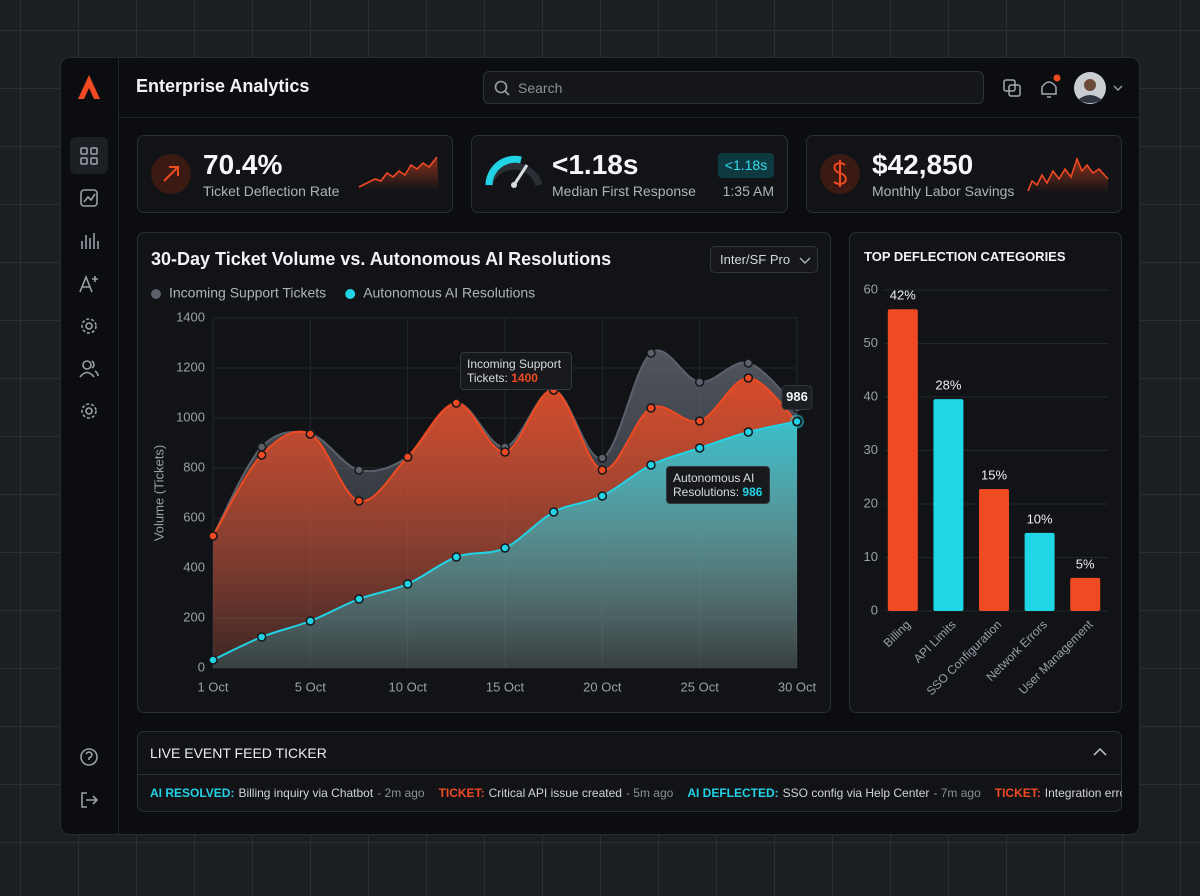 This screenshot has height=896, width=1200. I want to click on logo, so click(89, 87).